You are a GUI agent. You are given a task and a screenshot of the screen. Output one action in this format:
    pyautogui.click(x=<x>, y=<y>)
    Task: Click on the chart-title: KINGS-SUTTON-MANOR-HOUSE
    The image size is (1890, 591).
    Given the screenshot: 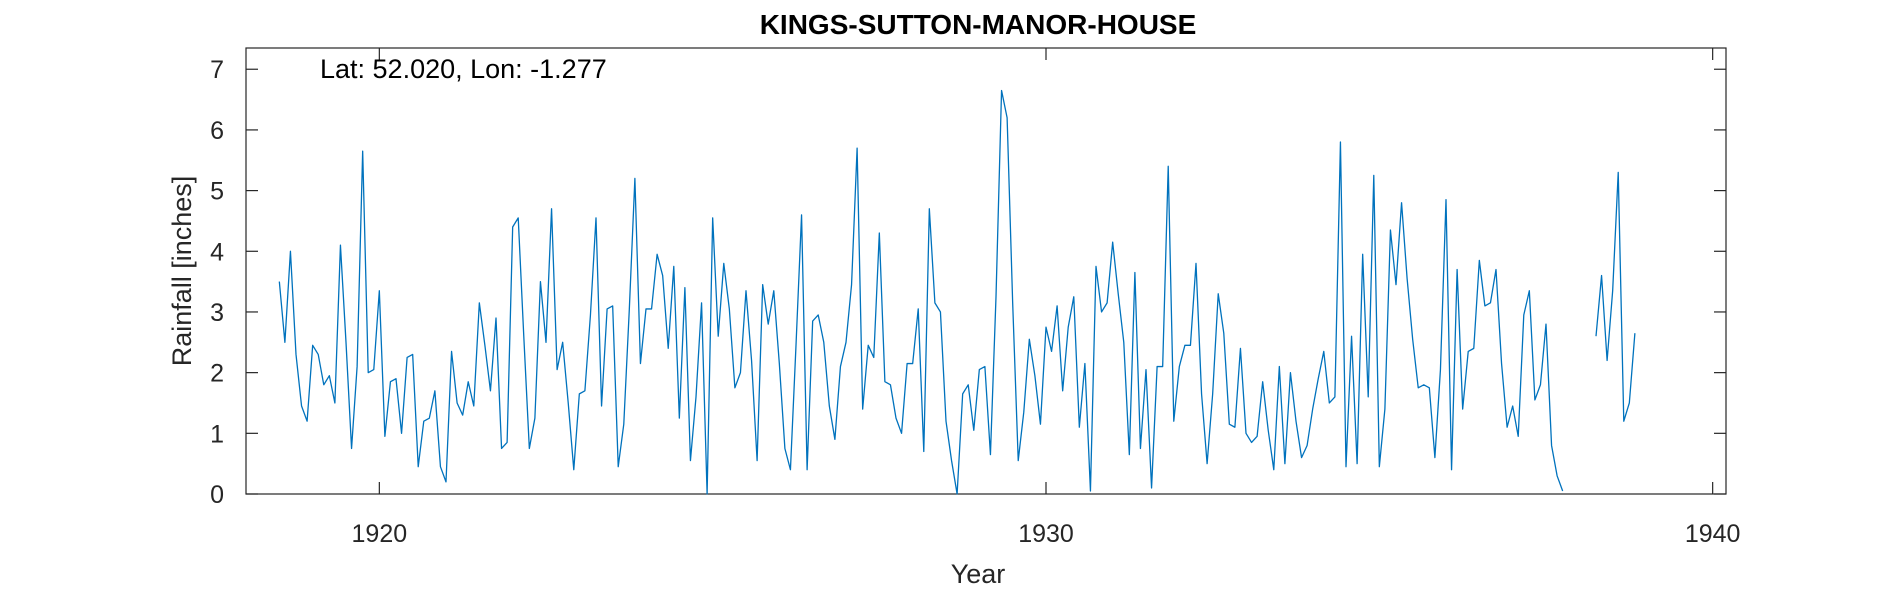 What is the action you would take?
    pyautogui.click(x=978, y=24)
    